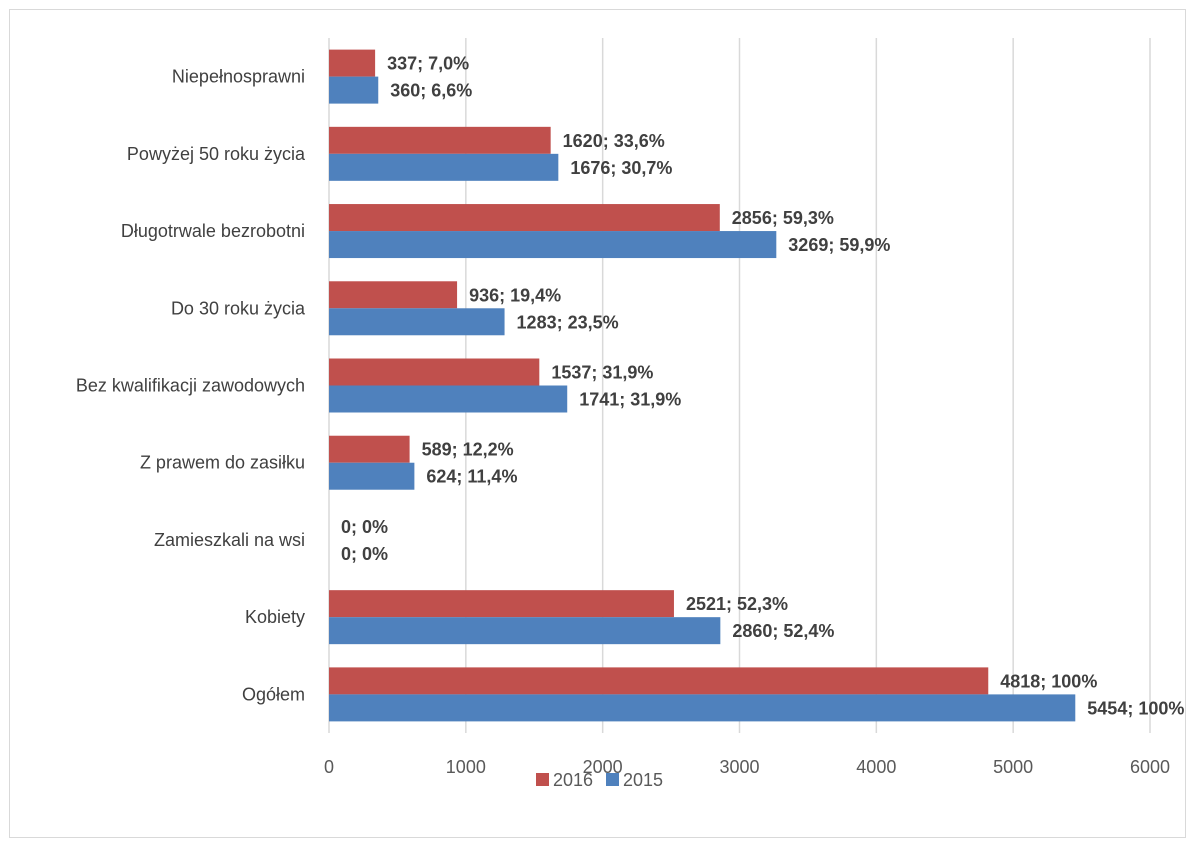 The width and height of the screenshot is (1197, 848). Describe the element at coordinates (1150, 767) in the screenshot. I see `x-tick-label: 6000` at that location.